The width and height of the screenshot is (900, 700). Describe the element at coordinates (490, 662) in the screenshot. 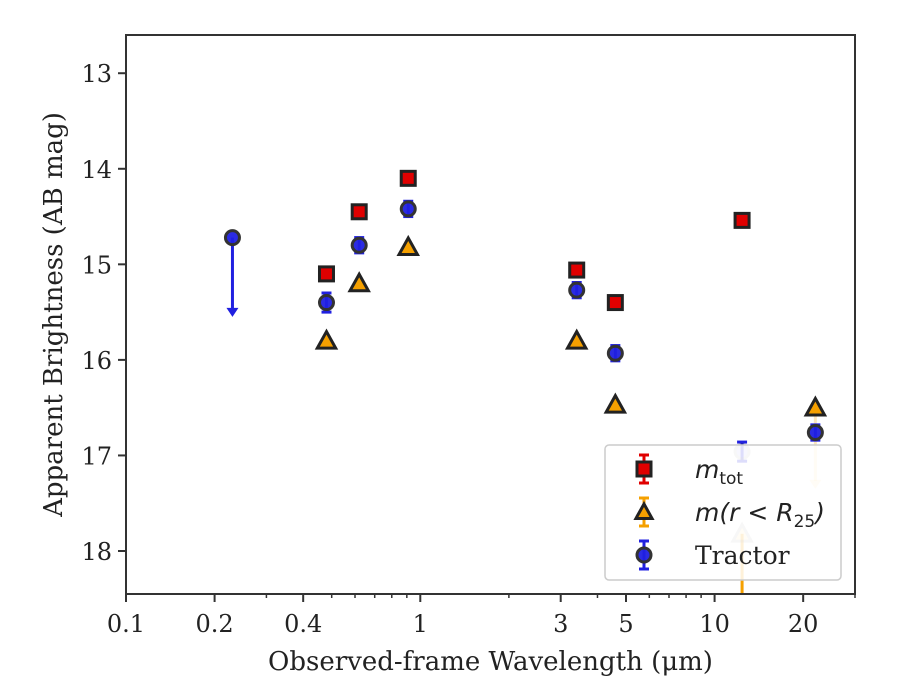

I see `x-axis-label: Observed-frame Wavelength (μm)` at that location.